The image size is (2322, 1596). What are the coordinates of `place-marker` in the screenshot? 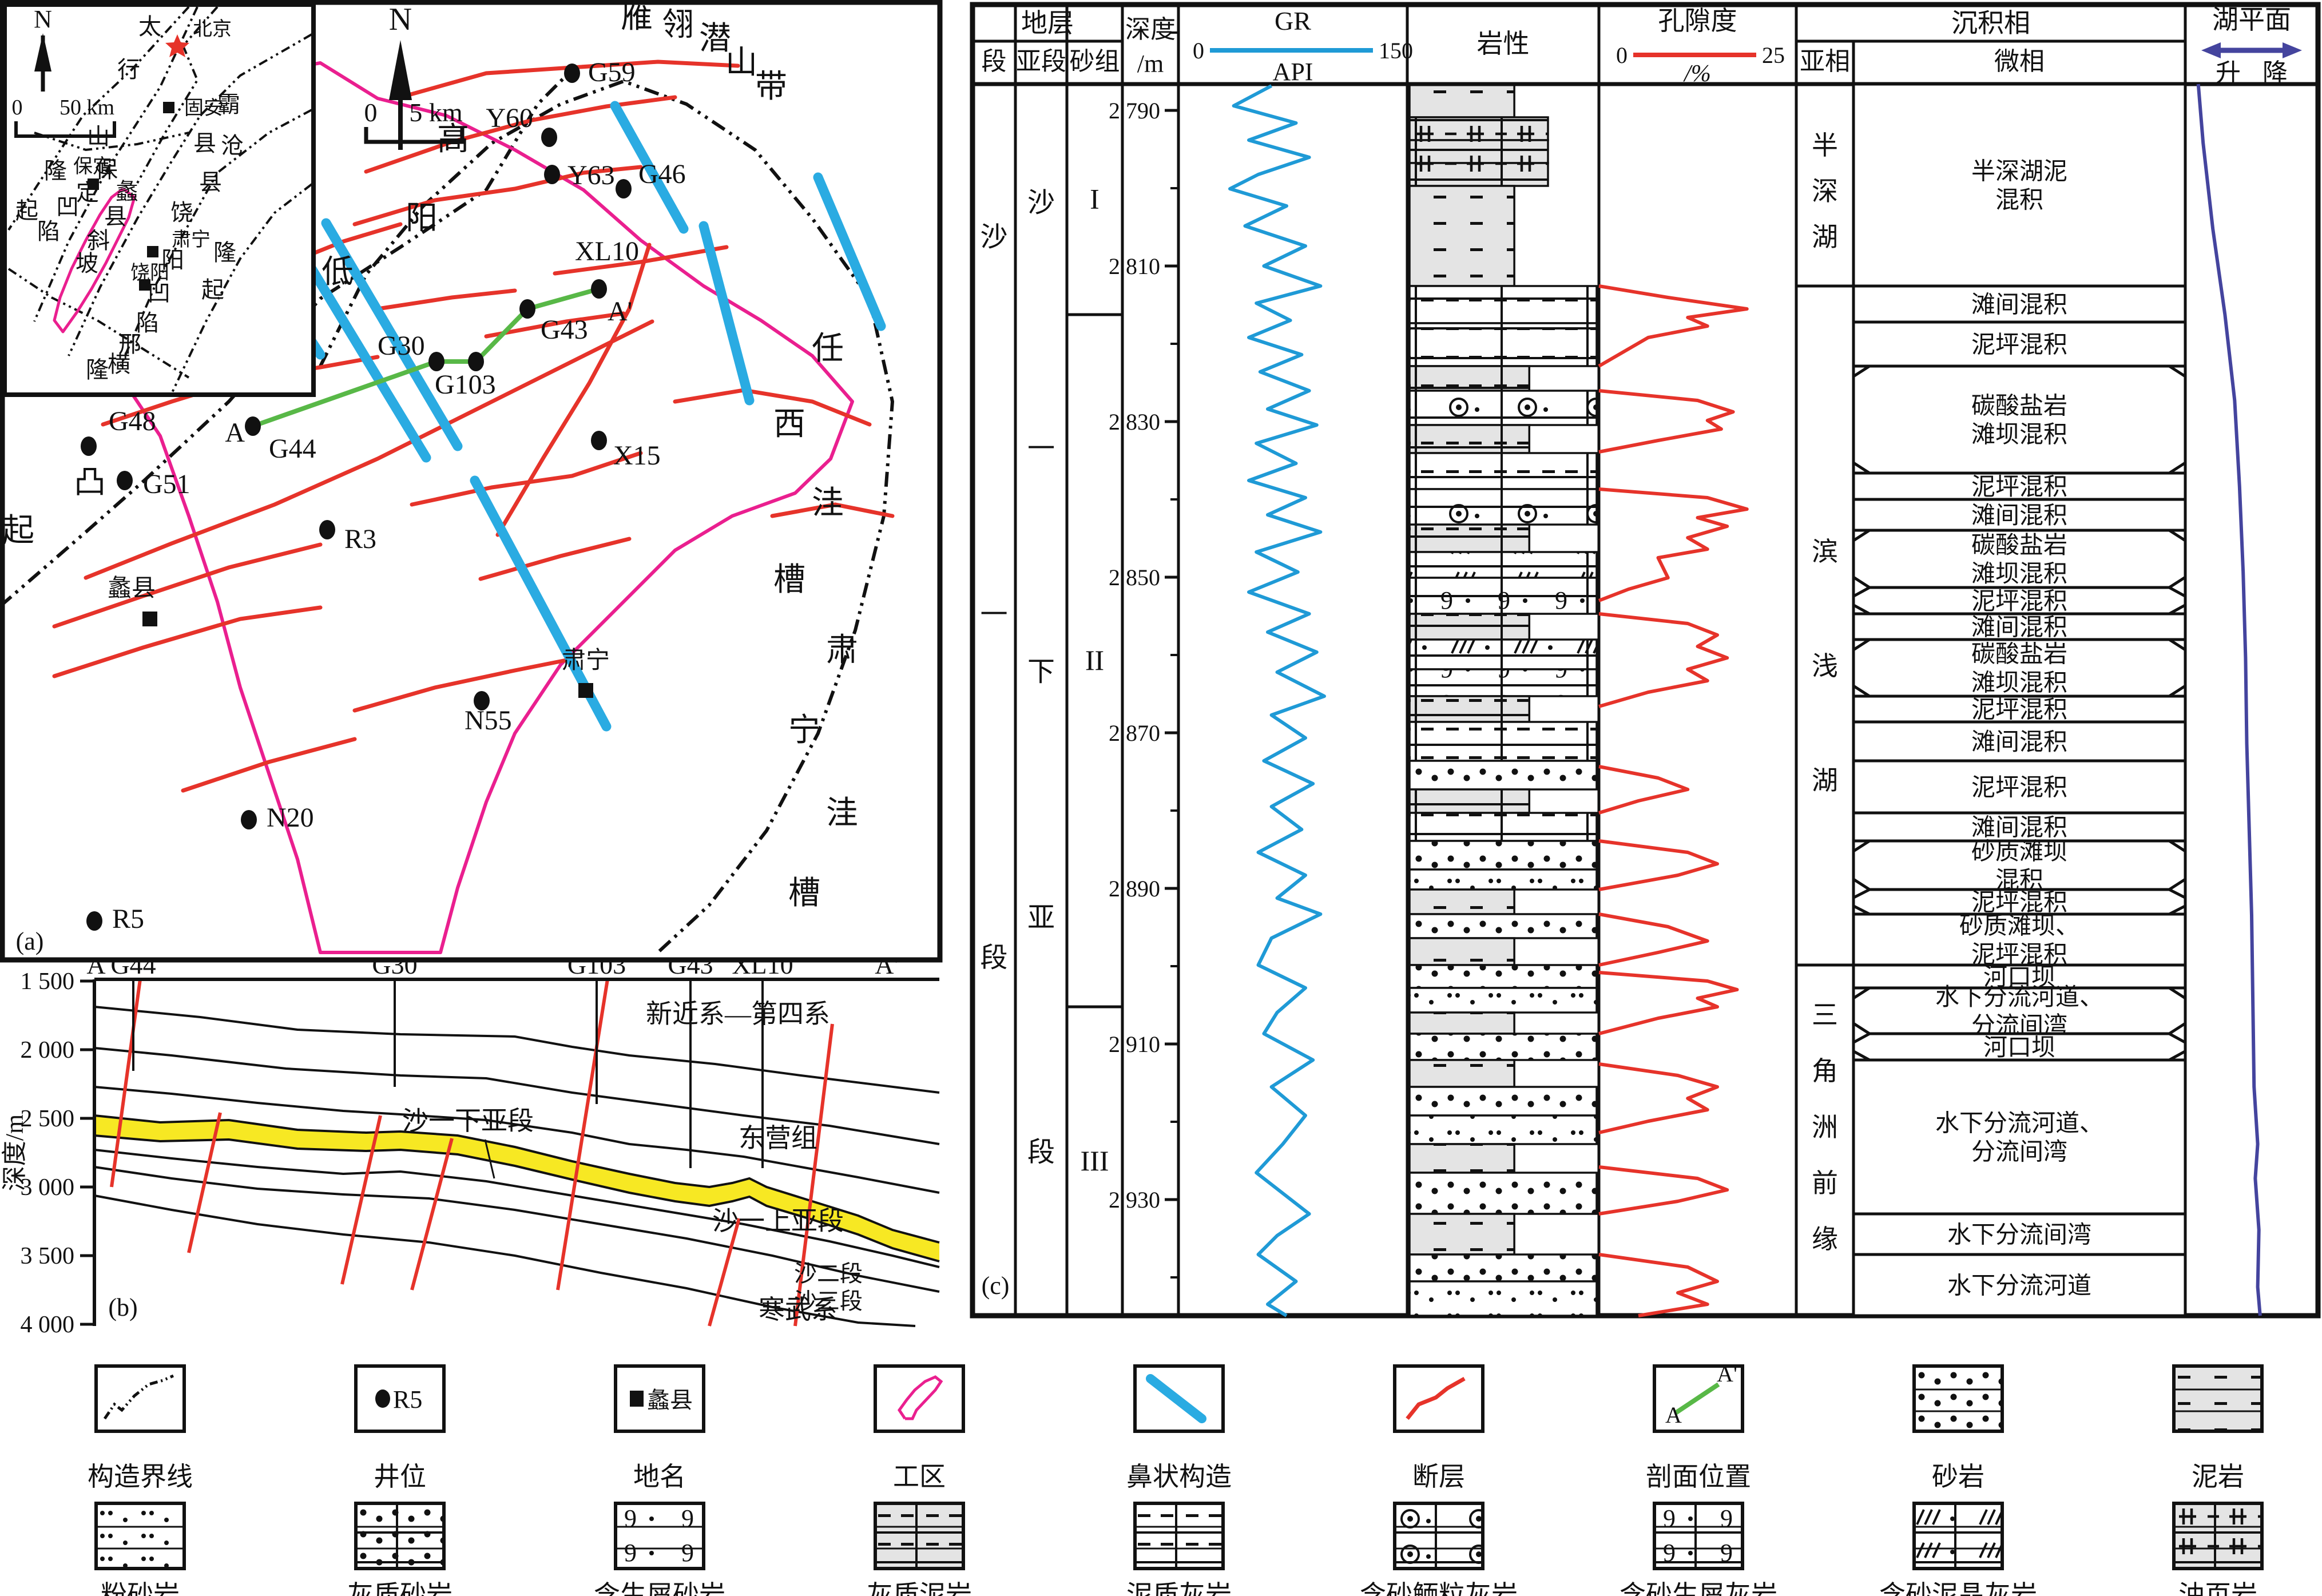 It's located at (585, 690).